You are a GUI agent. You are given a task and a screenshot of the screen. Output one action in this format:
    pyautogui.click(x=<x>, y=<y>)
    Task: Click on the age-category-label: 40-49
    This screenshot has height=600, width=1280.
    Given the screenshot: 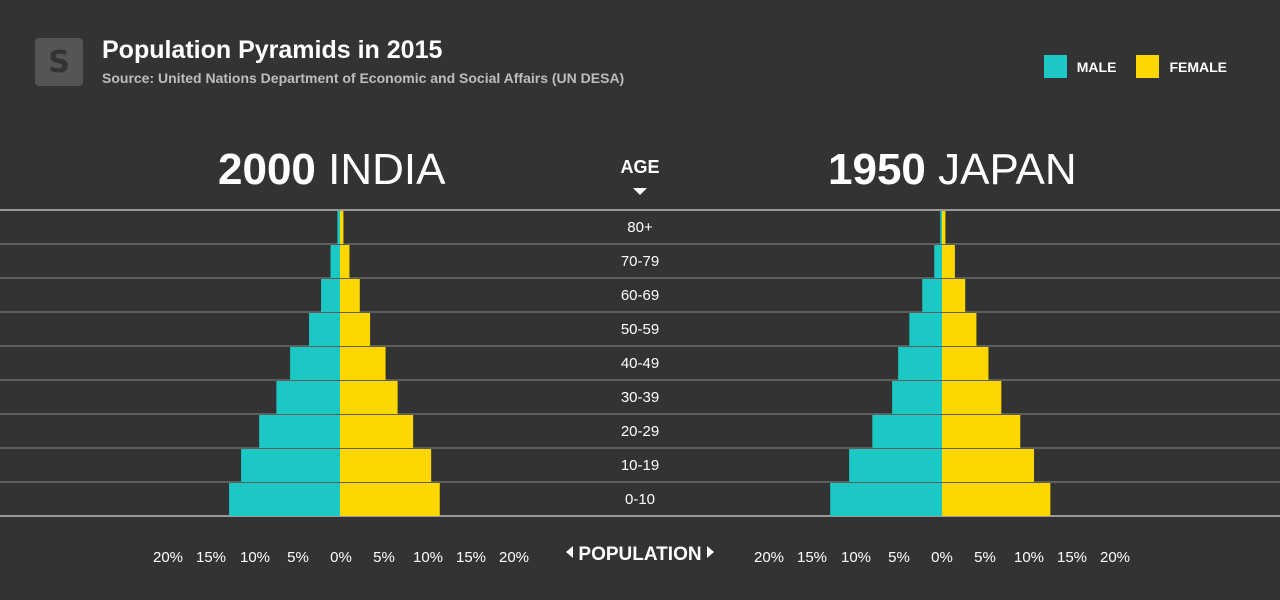 What is the action you would take?
    pyautogui.click(x=640, y=363)
    